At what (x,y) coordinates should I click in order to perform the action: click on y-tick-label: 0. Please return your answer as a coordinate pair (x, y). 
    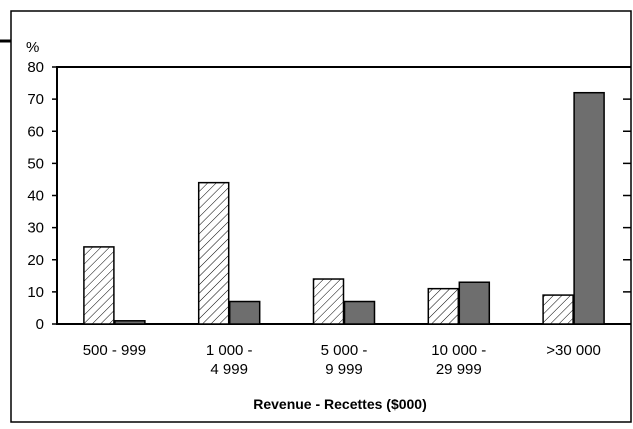
    Looking at the image, I should click on (40, 324).